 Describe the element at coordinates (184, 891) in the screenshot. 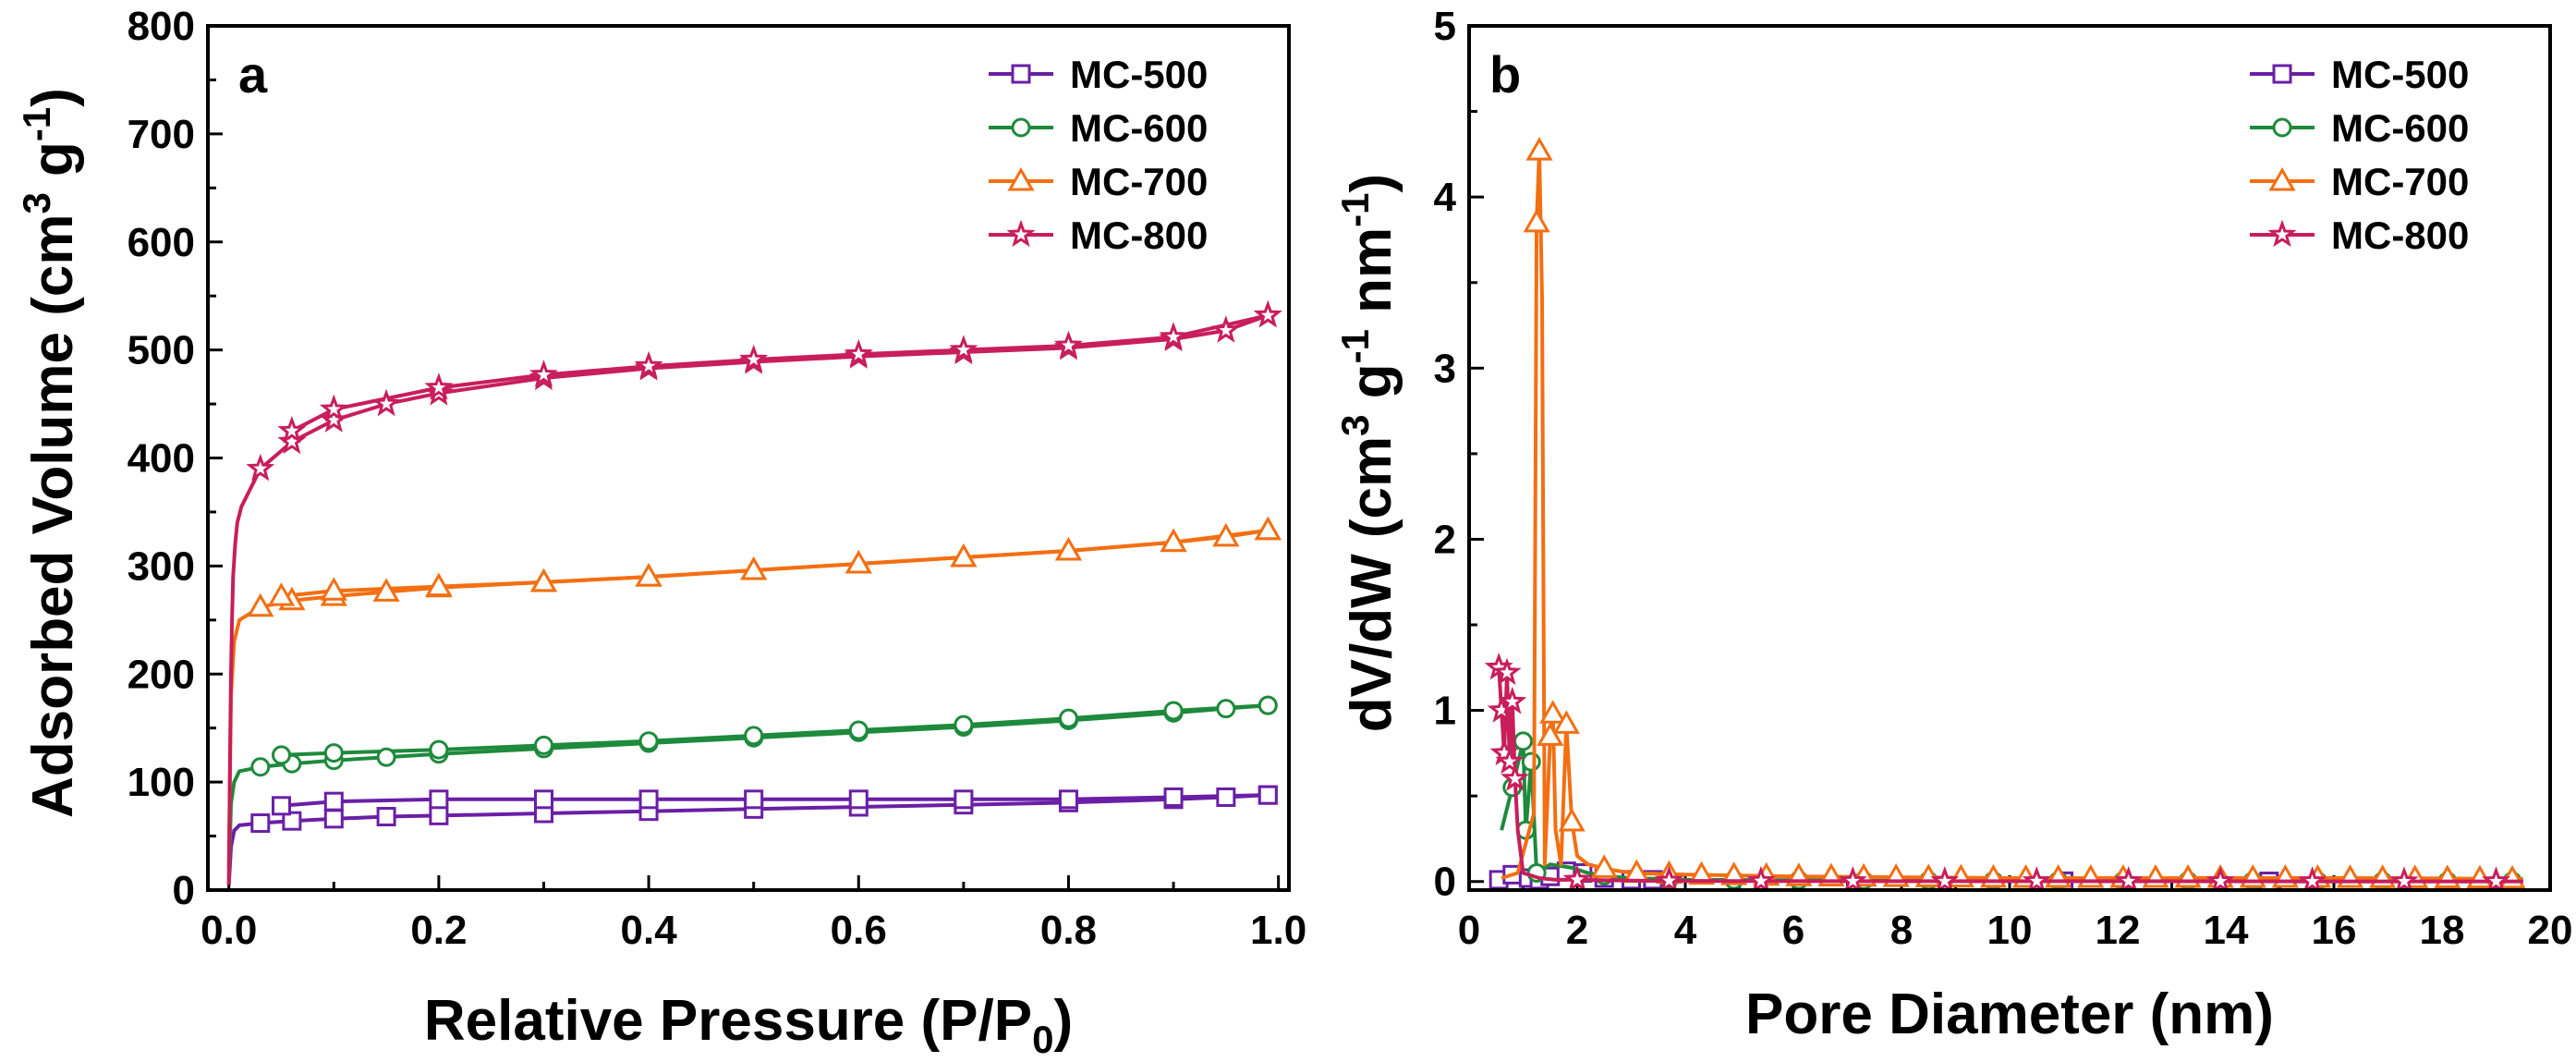

I see `y-tick-label: 0` at that location.